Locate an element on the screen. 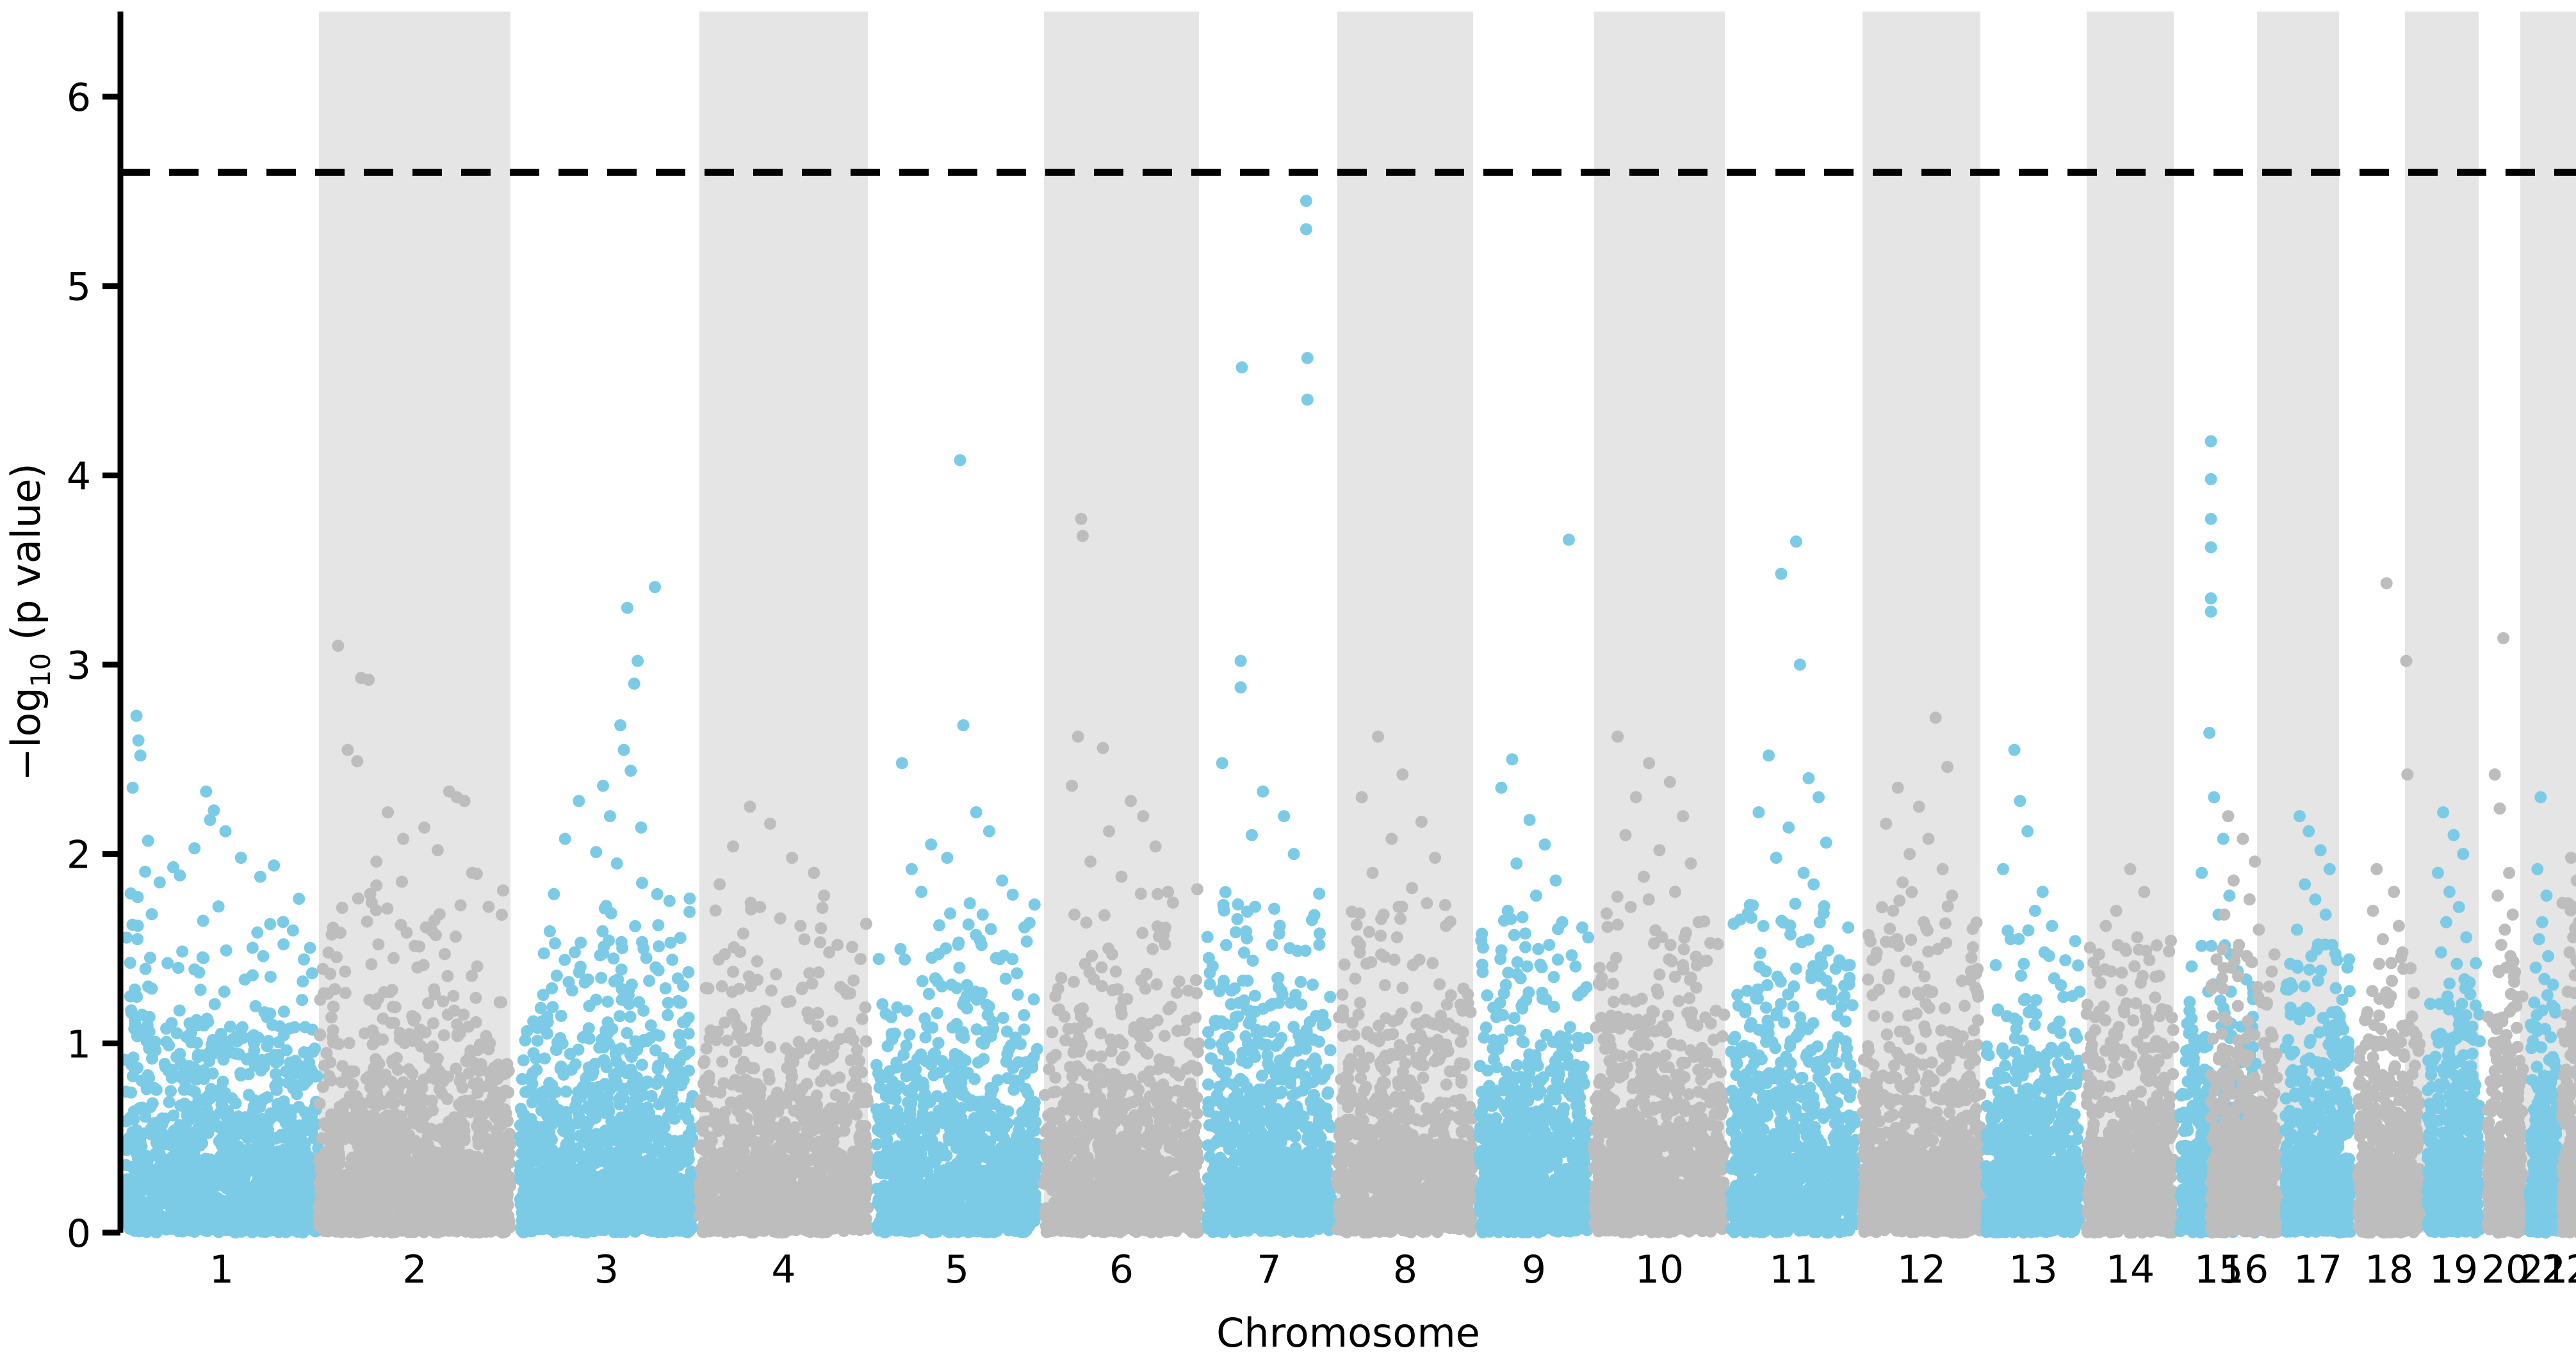  points-chr2 is located at coordinates (414, 939).